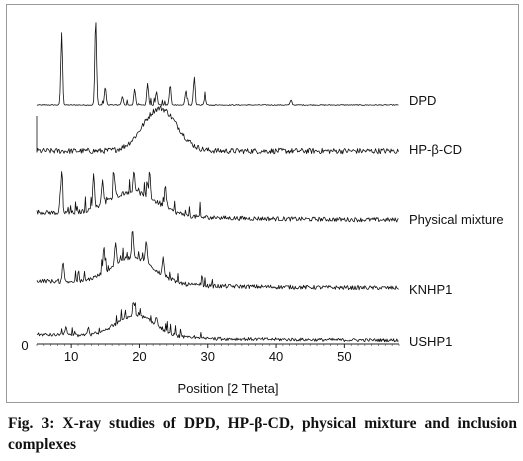 The width and height of the screenshot is (523, 461). What do you see at coordinates (24, 345) in the screenshot?
I see `y-origin-label: 0` at bounding box center [24, 345].